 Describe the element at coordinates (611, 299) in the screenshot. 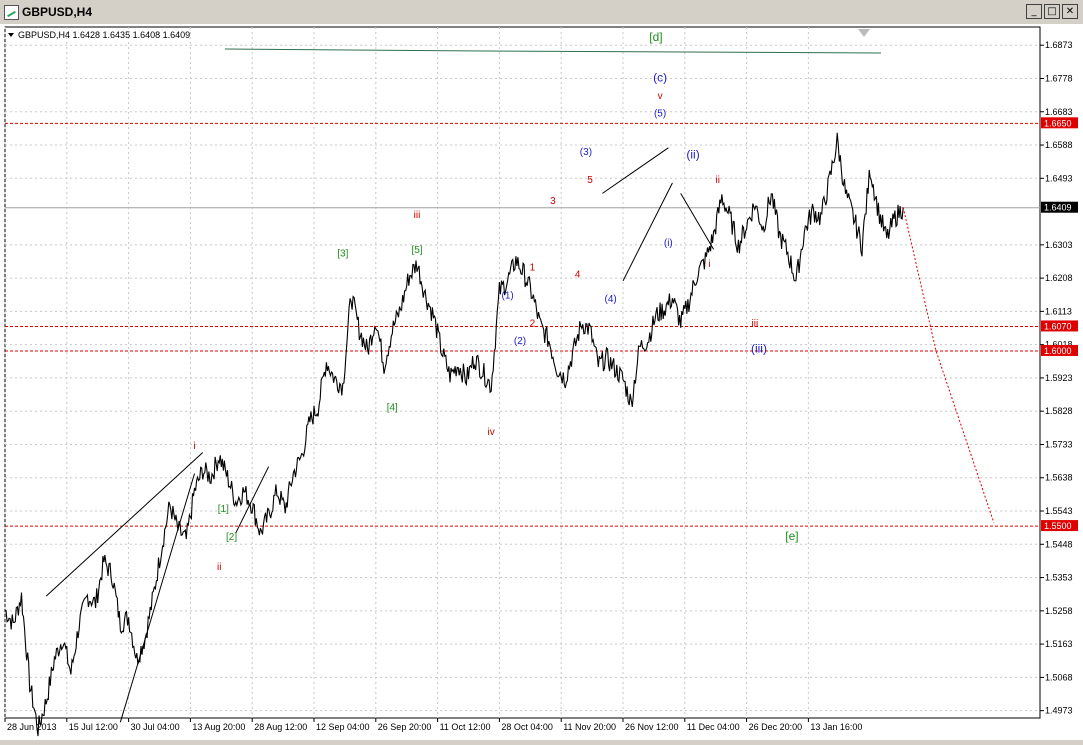

I see `wave-label: (4)` at that location.